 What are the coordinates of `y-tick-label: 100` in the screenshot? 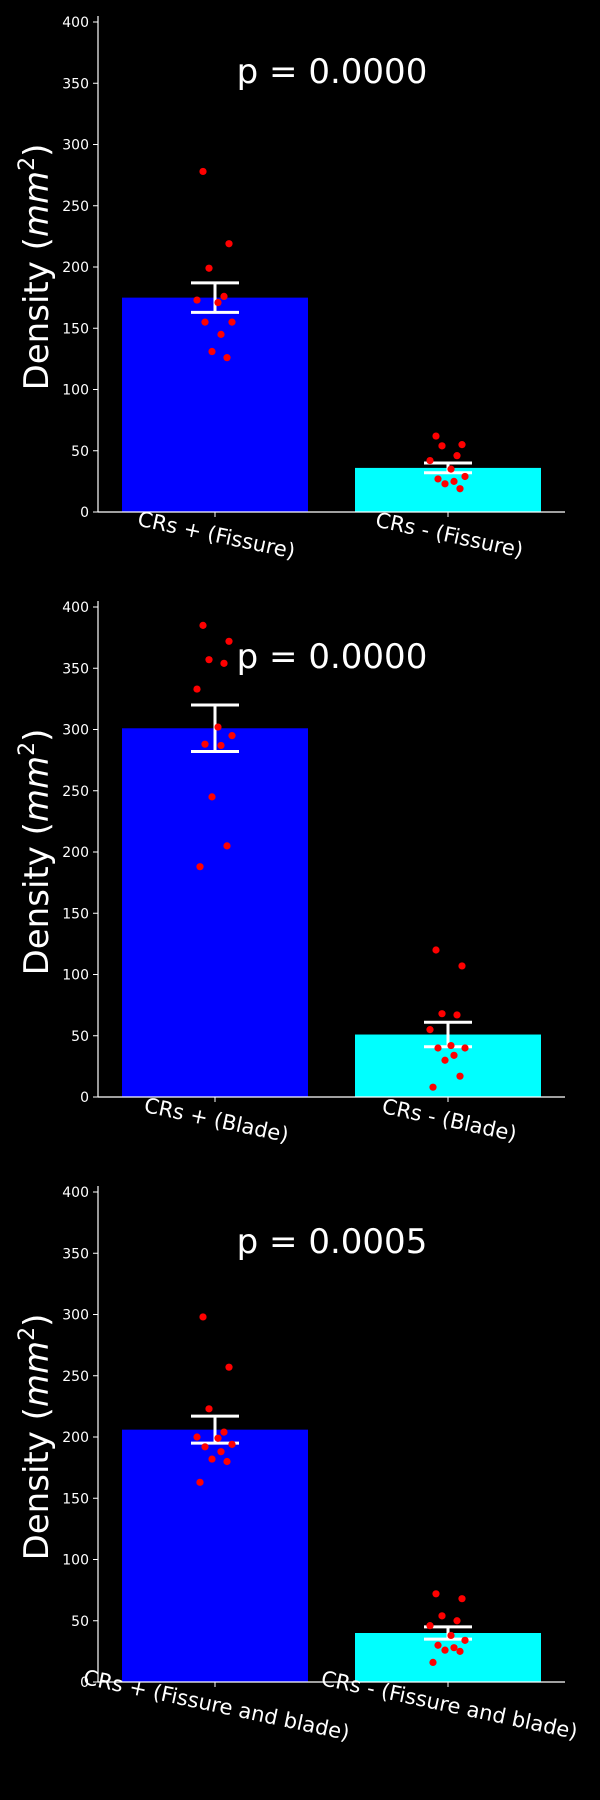 It's located at (75, 976).